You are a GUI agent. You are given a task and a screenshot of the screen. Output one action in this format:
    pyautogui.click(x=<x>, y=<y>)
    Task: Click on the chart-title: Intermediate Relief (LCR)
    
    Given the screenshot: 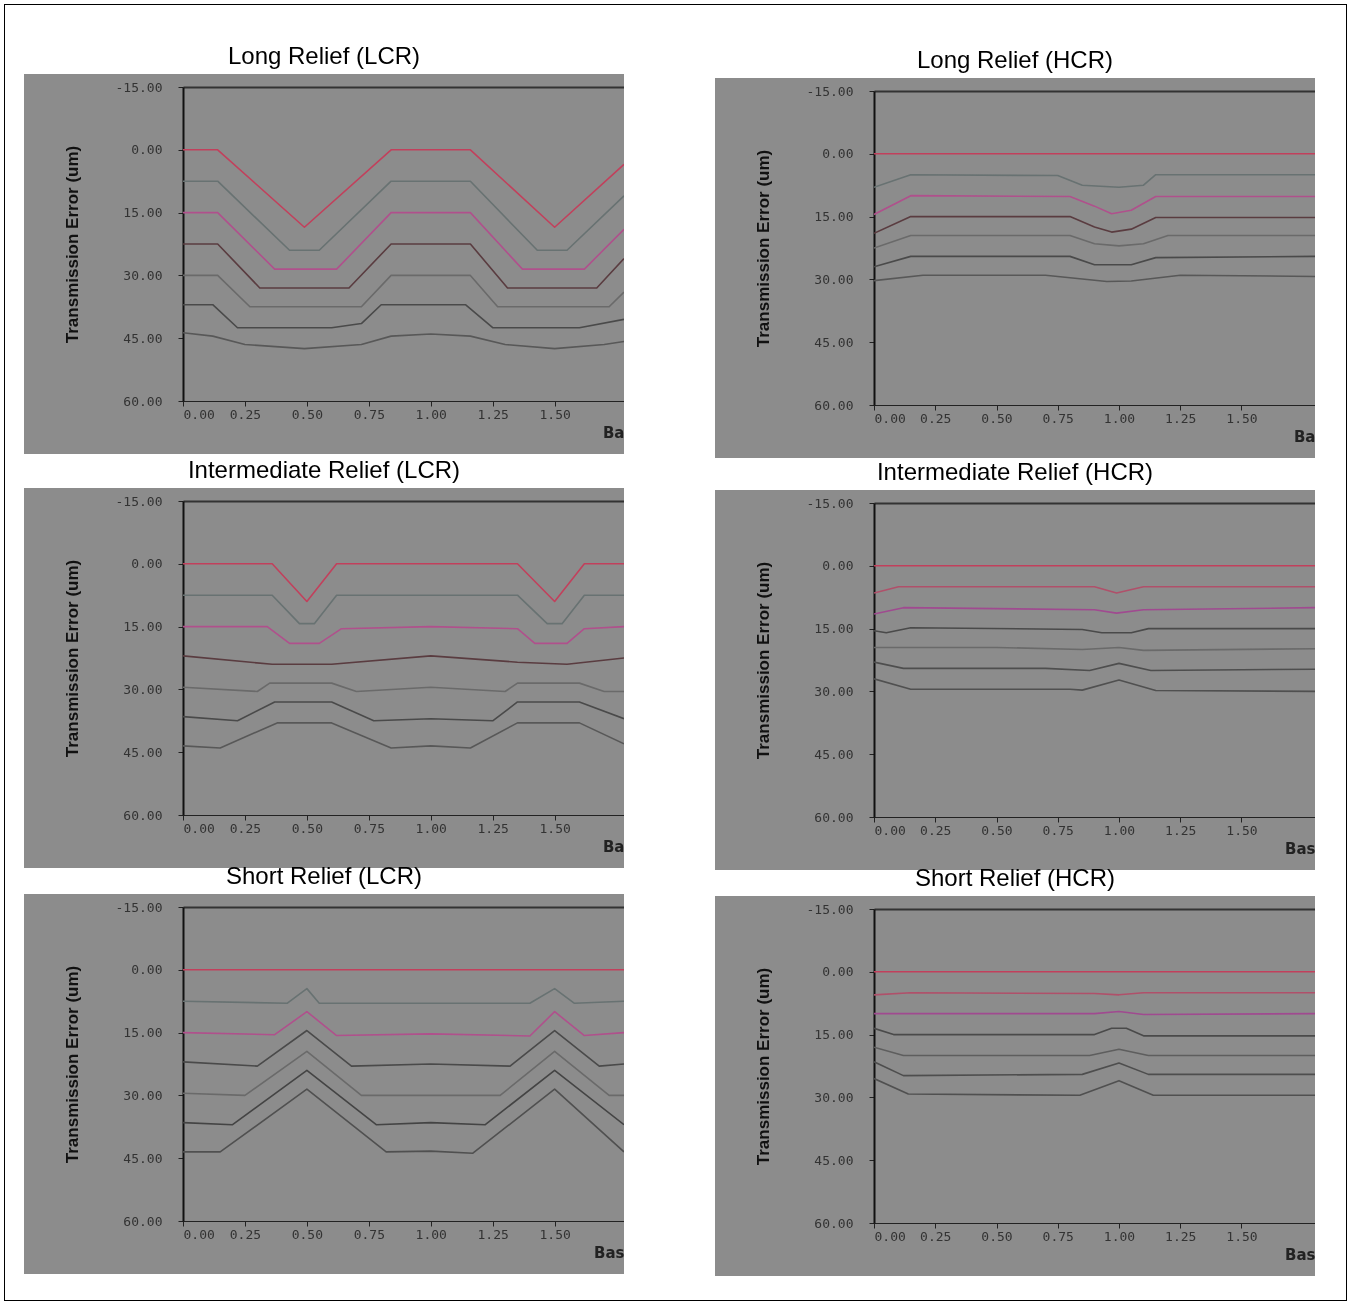 What is the action you would take?
    pyautogui.click(x=324, y=470)
    